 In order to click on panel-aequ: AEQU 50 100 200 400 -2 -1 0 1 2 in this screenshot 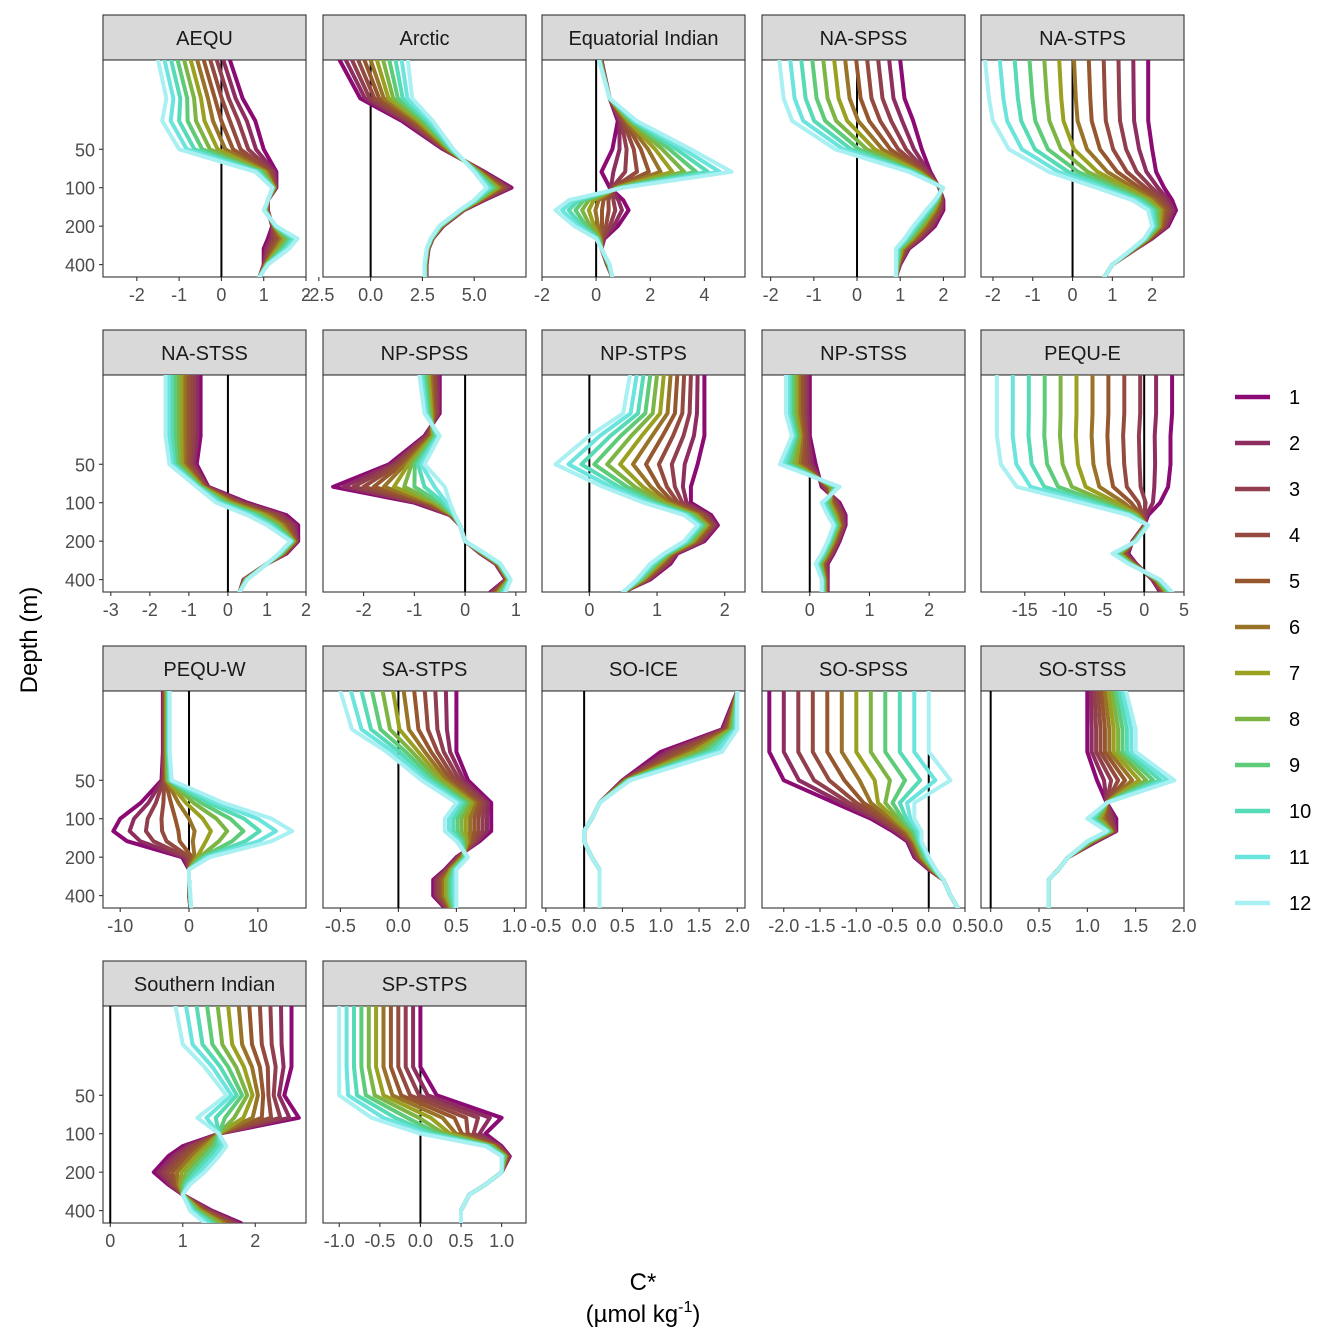, I will do `click(188, 159)`.